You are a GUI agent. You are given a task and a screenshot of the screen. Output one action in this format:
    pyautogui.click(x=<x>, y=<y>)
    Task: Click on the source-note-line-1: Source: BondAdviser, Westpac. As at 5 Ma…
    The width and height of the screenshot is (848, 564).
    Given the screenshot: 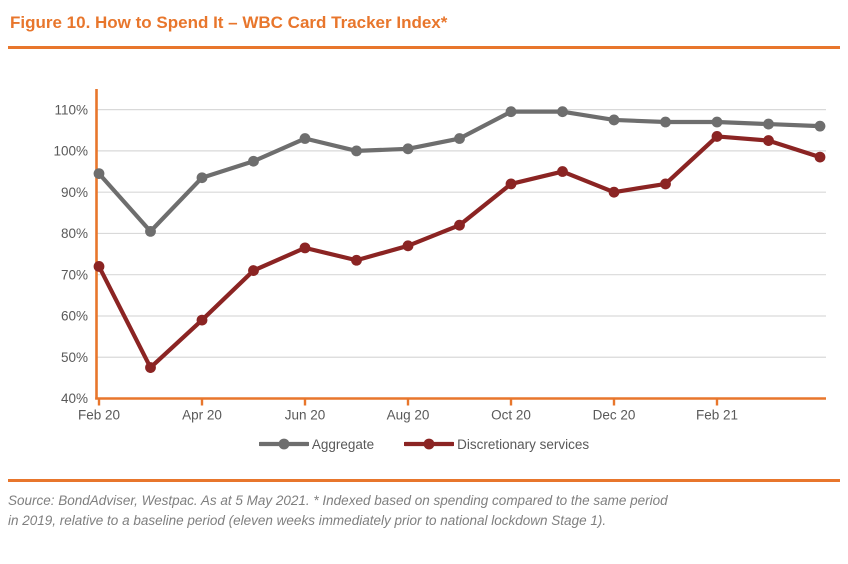 What is the action you would take?
    pyautogui.click(x=338, y=500)
    